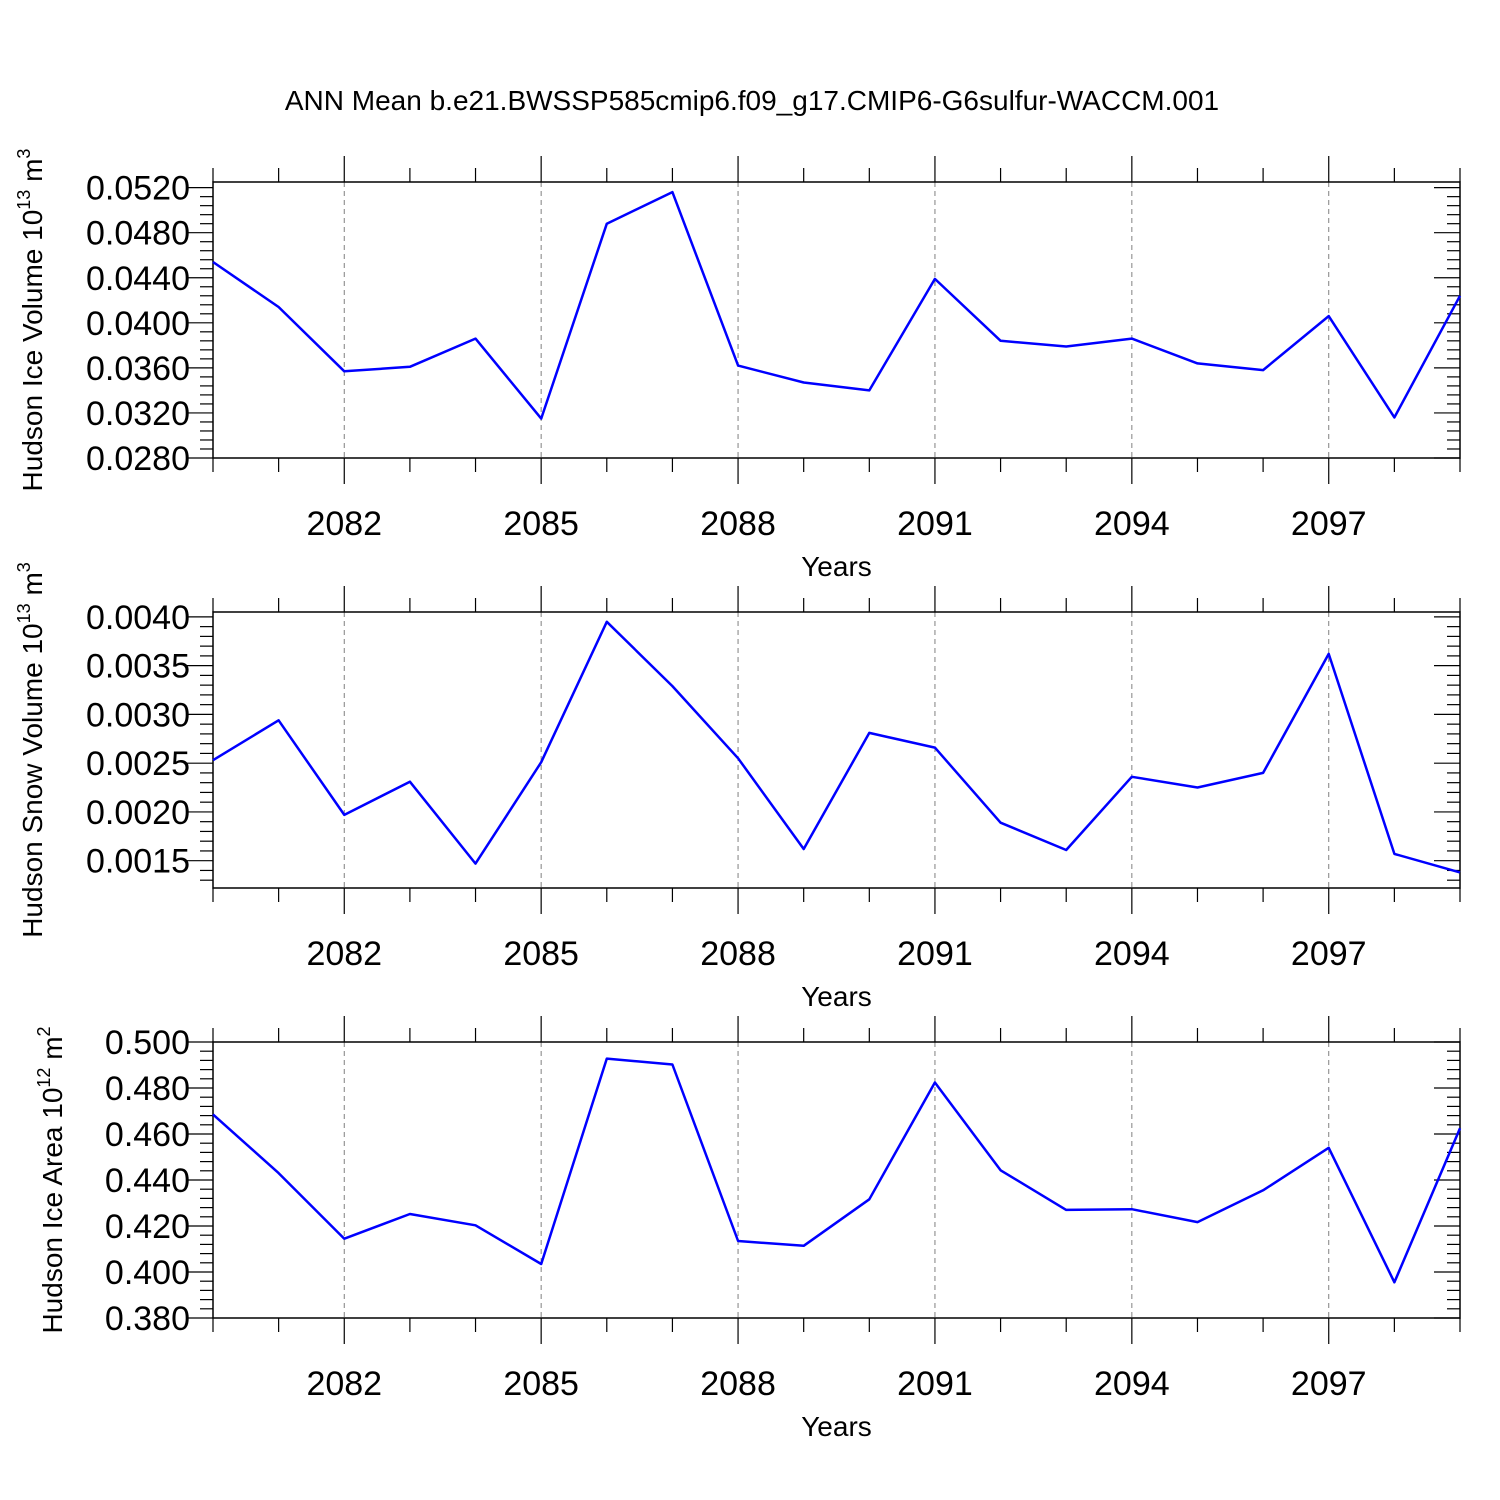 The width and height of the screenshot is (1500, 1500). What do you see at coordinates (138, 862) in the screenshot?
I see `y-tick-label: 0.0015` at bounding box center [138, 862].